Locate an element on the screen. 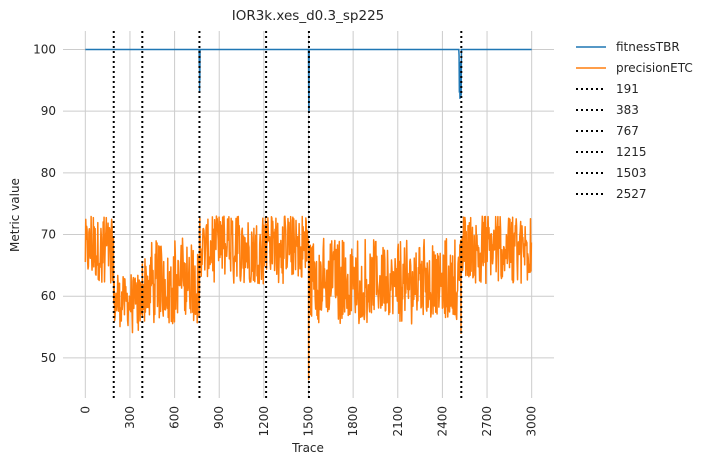 The width and height of the screenshot is (713, 465). x-axis-label: Trace is located at coordinates (307, 448).